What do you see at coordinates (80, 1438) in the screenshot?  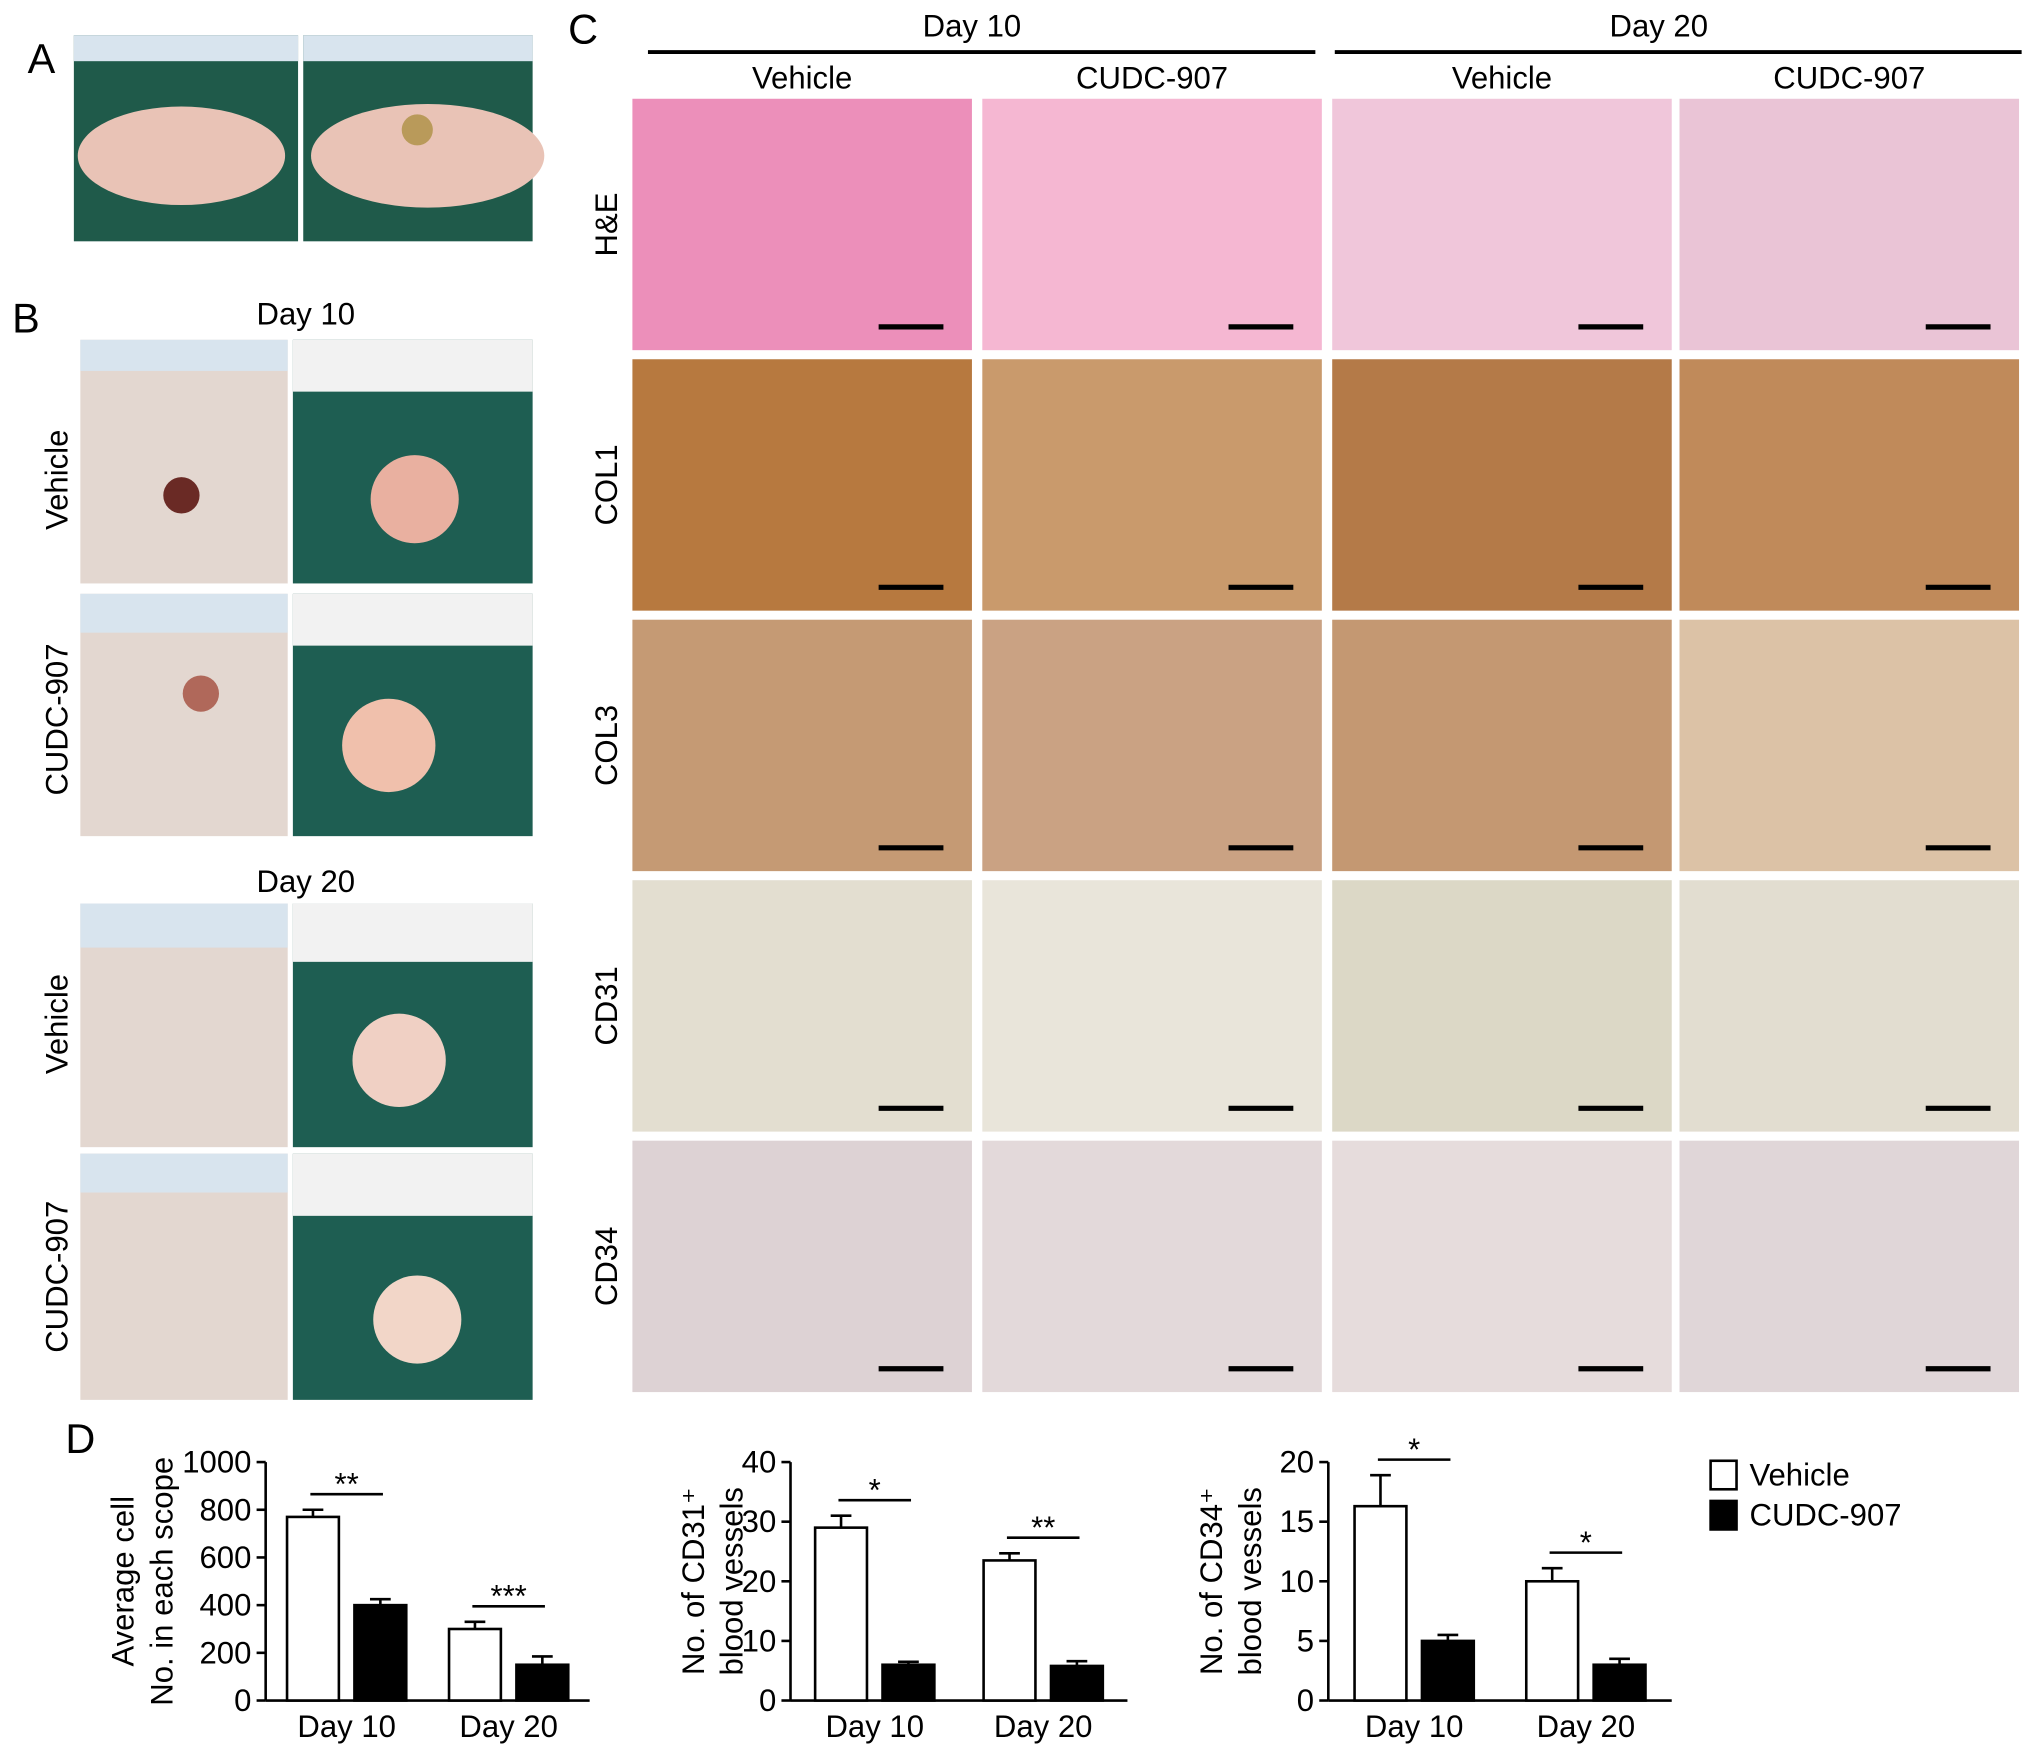 I see `panel-label: D` at bounding box center [80, 1438].